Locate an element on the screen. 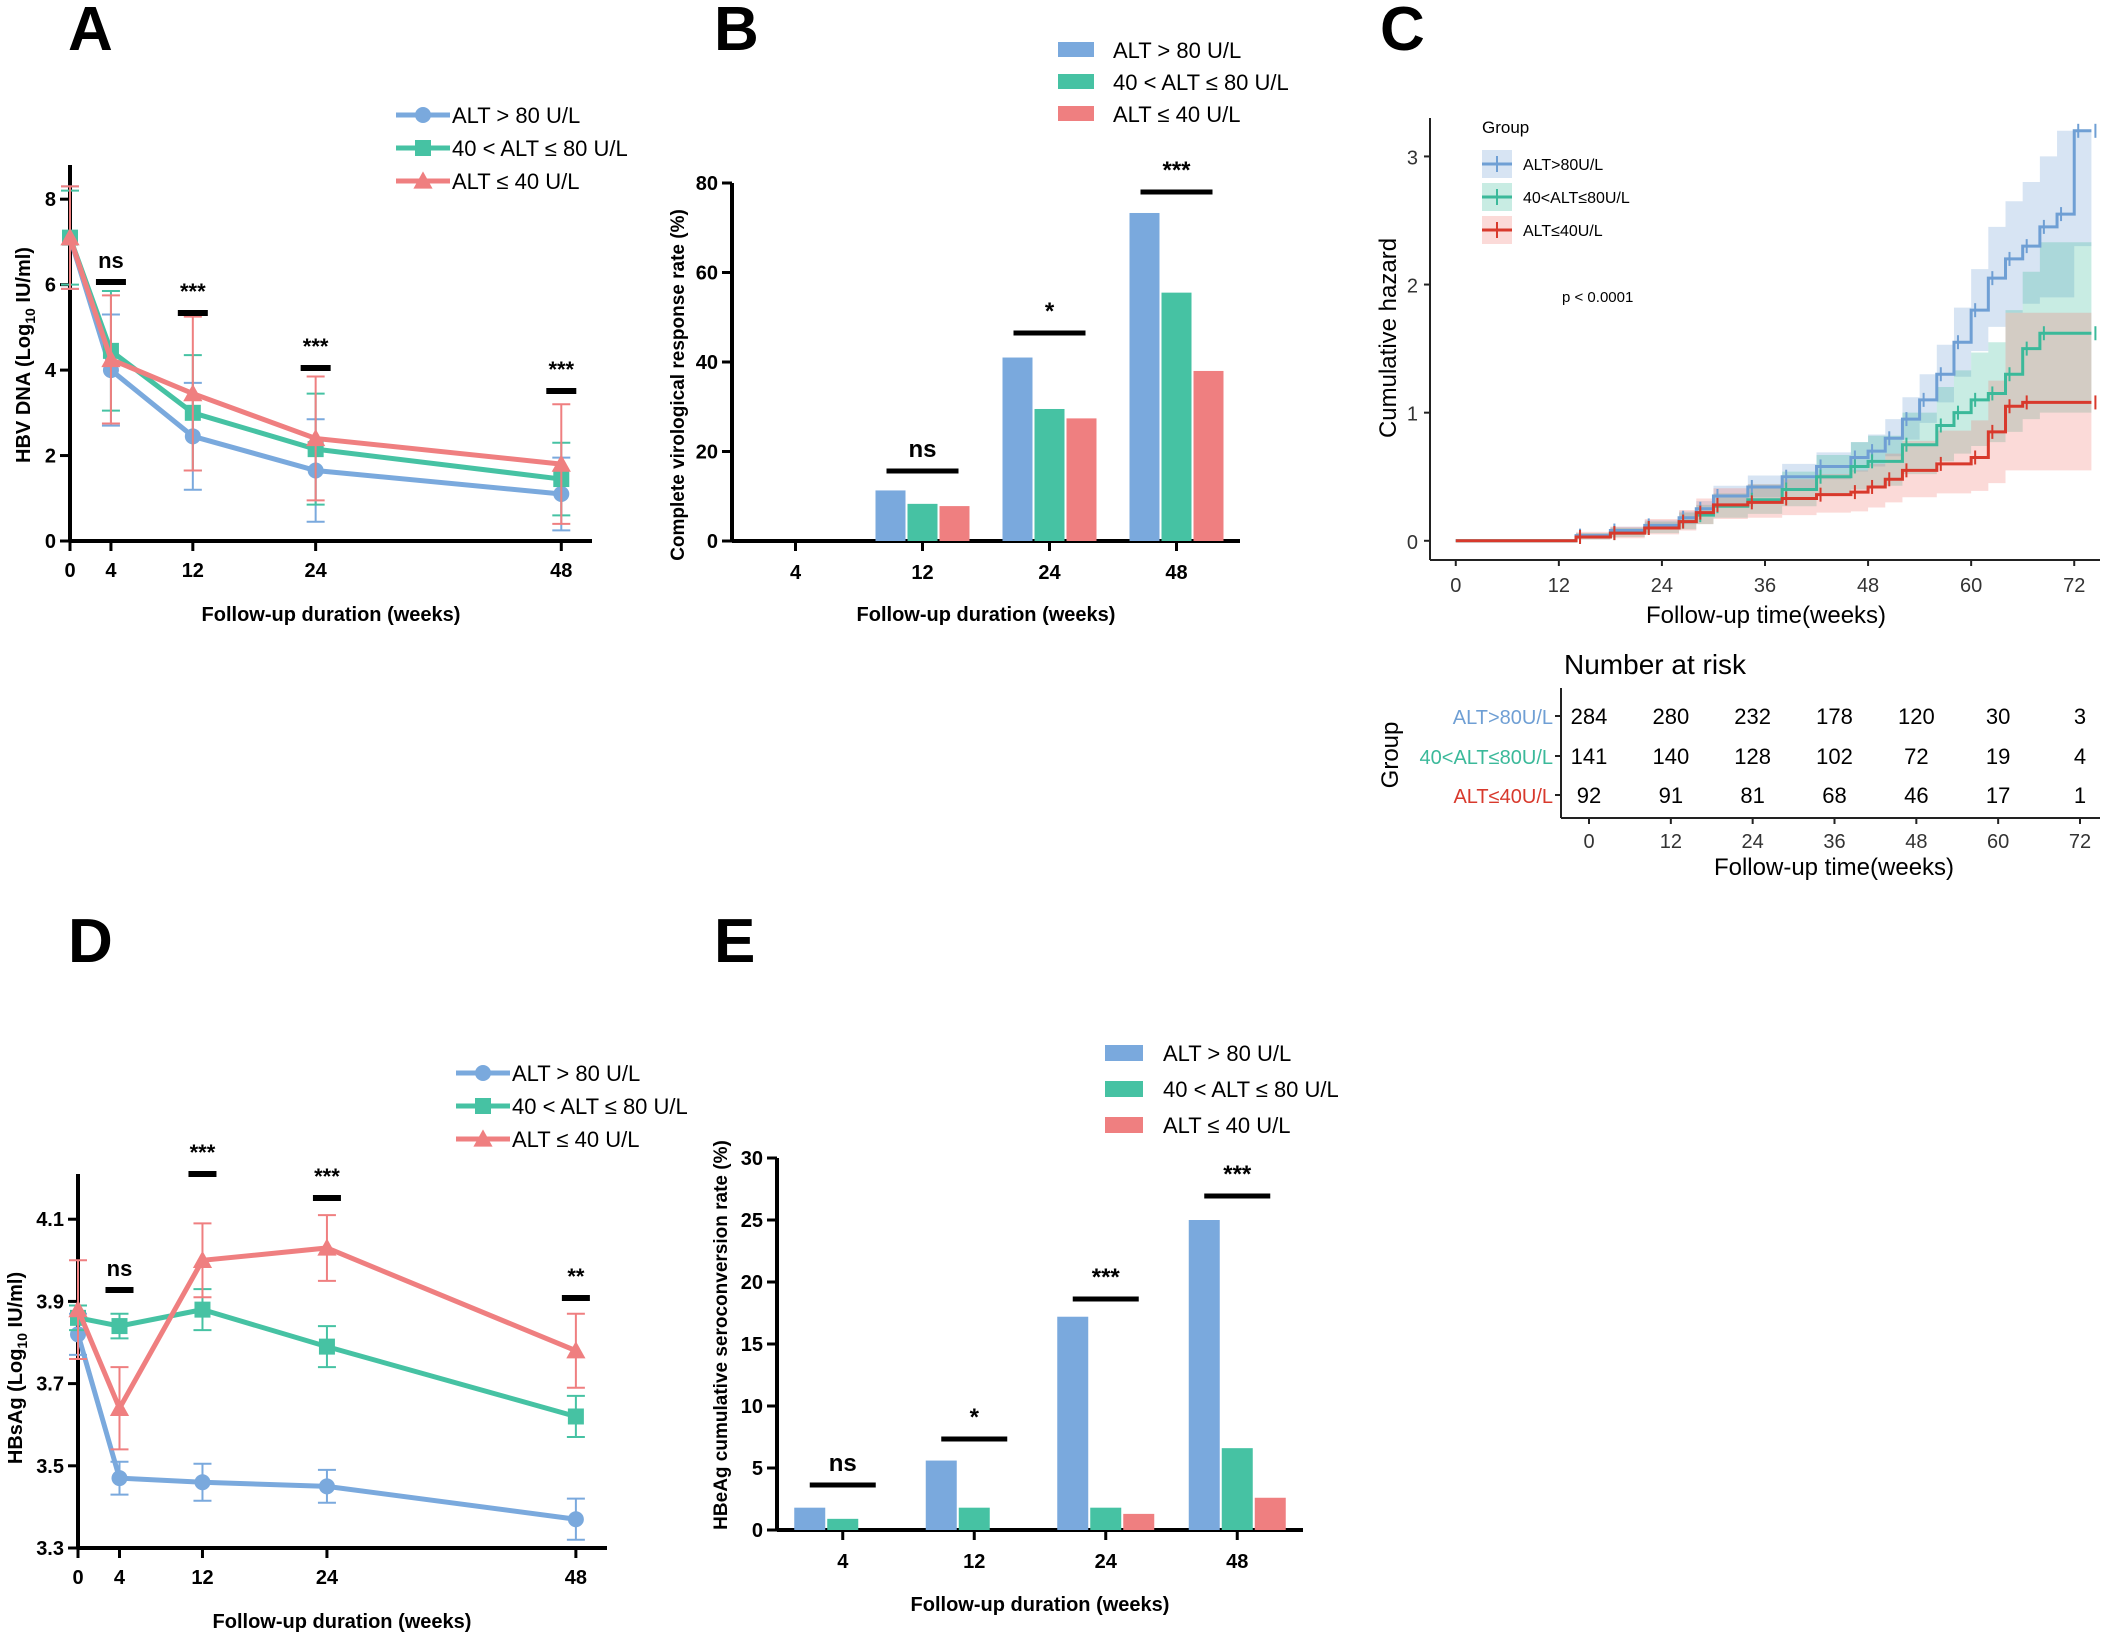  risk-count: 128 is located at coordinates (1752, 756).